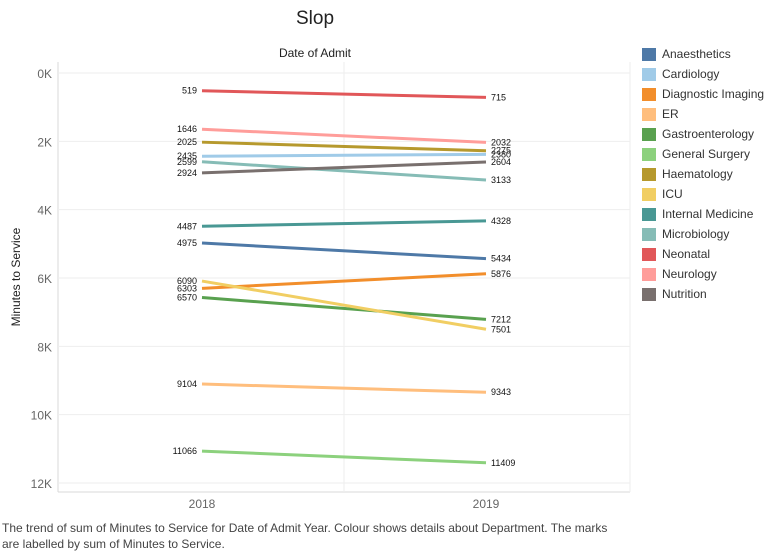 This screenshot has width=780, height=554. Describe the element at coordinates (187, 162) in the screenshot. I see `data-label: 2599` at that location.